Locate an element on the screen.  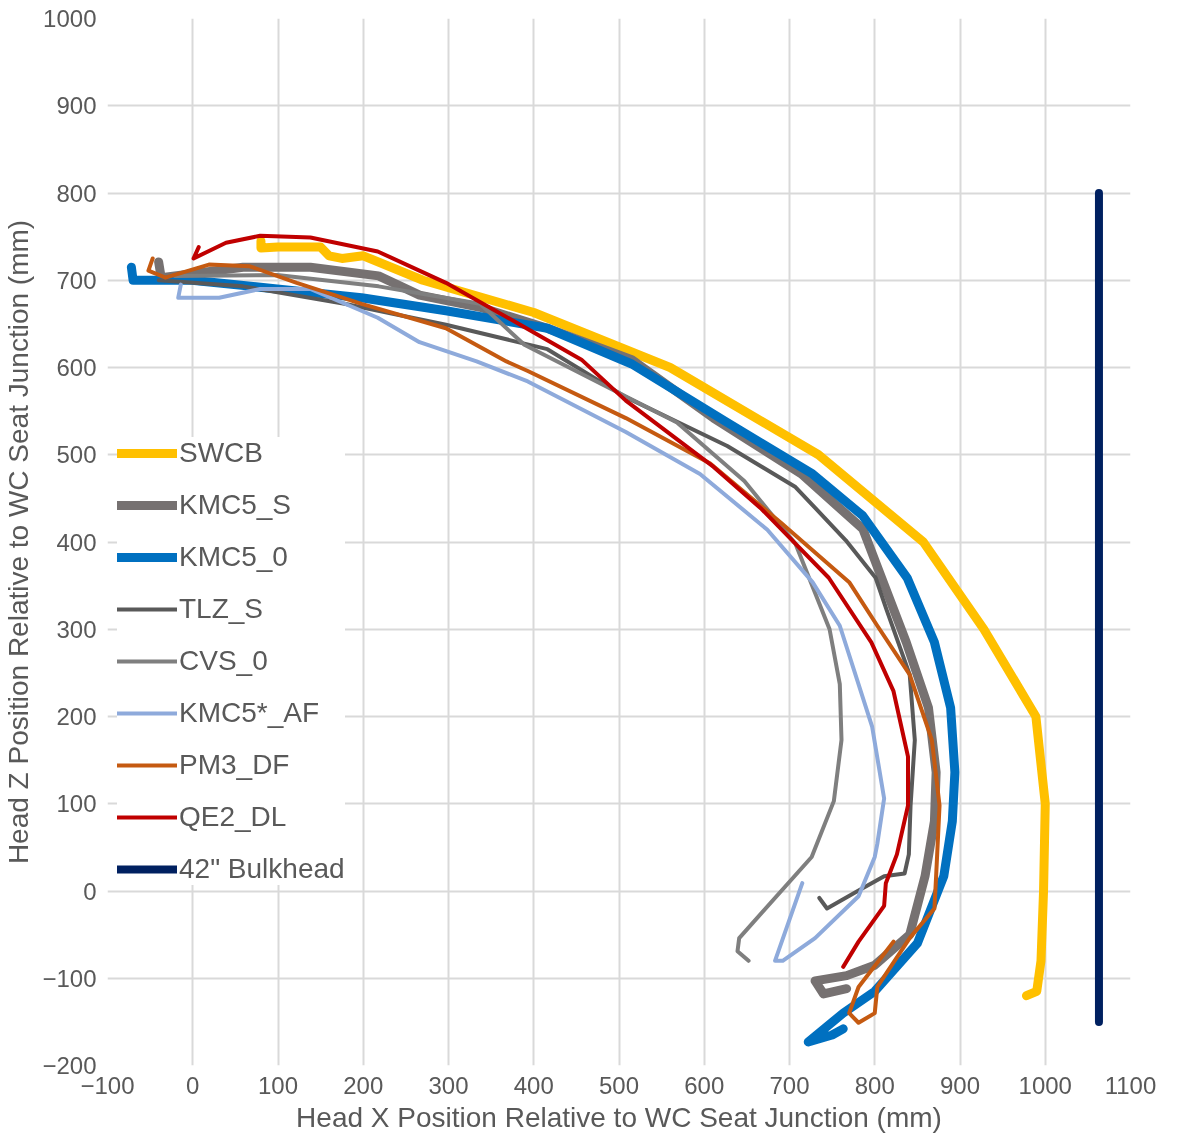
y-tick-label: 400 is located at coordinates (76, 542).